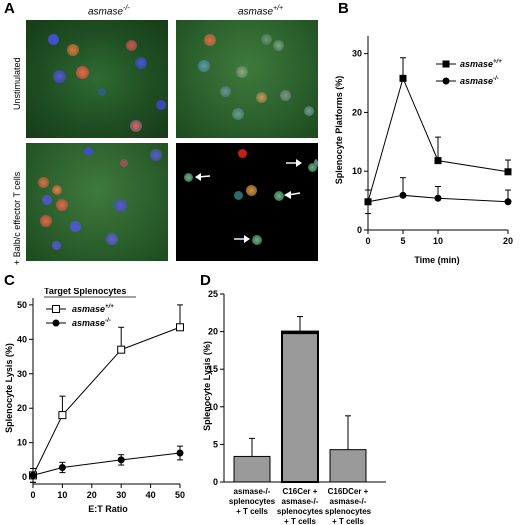  What do you see at coordinates (180, 495) in the screenshot?
I see `x-tick-label: 50` at bounding box center [180, 495].